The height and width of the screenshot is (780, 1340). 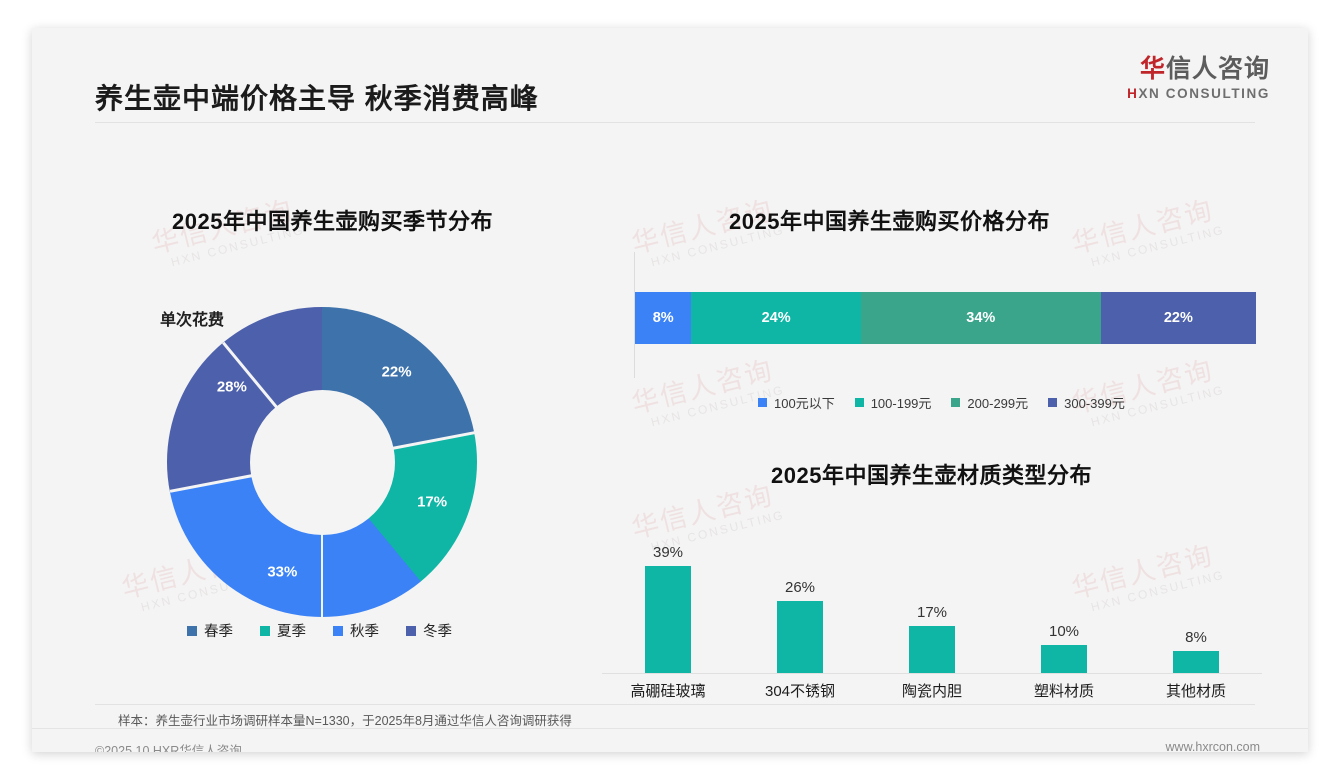 What do you see at coordinates (332, 221) in the screenshot?
I see `donut-chart-title: 2025年中国养生壶购买季节分布` at bounding box center [332, 221].